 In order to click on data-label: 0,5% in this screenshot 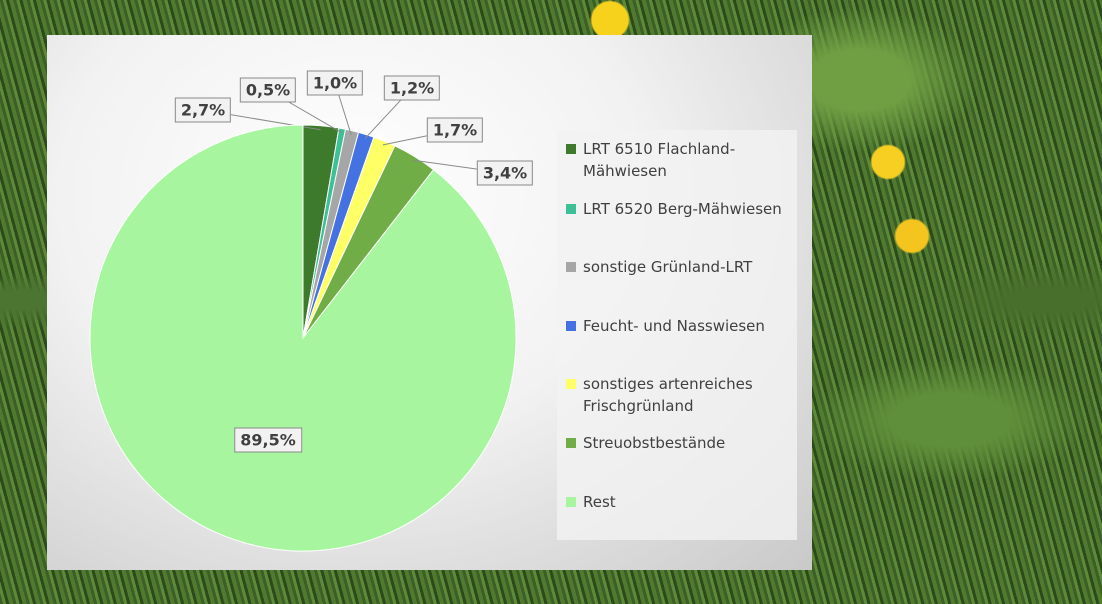, I will do `click(268, 90)`.